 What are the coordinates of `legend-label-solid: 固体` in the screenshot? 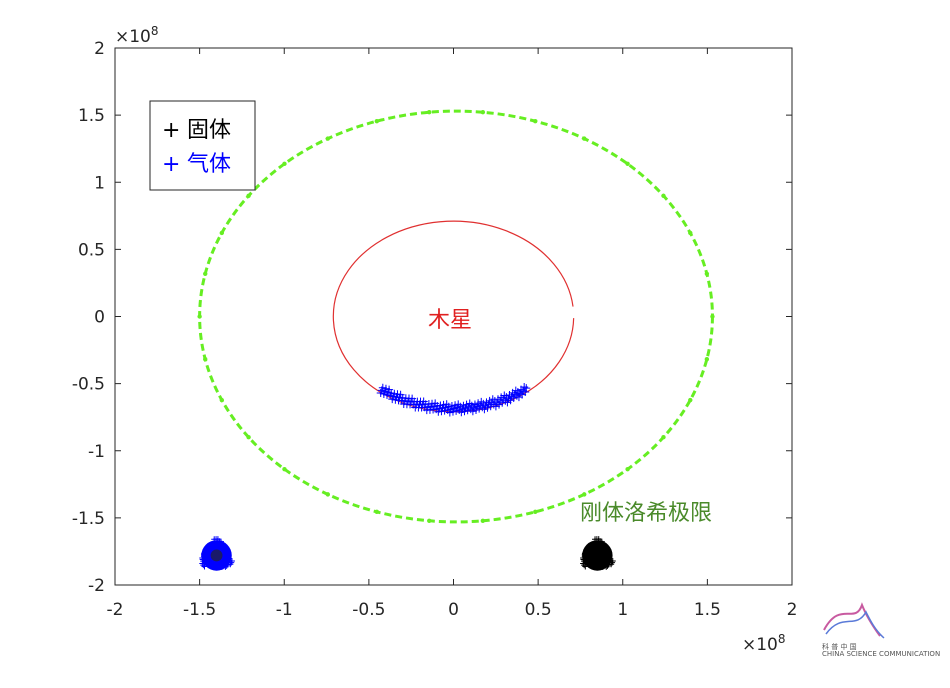 It's located at (209, 130).